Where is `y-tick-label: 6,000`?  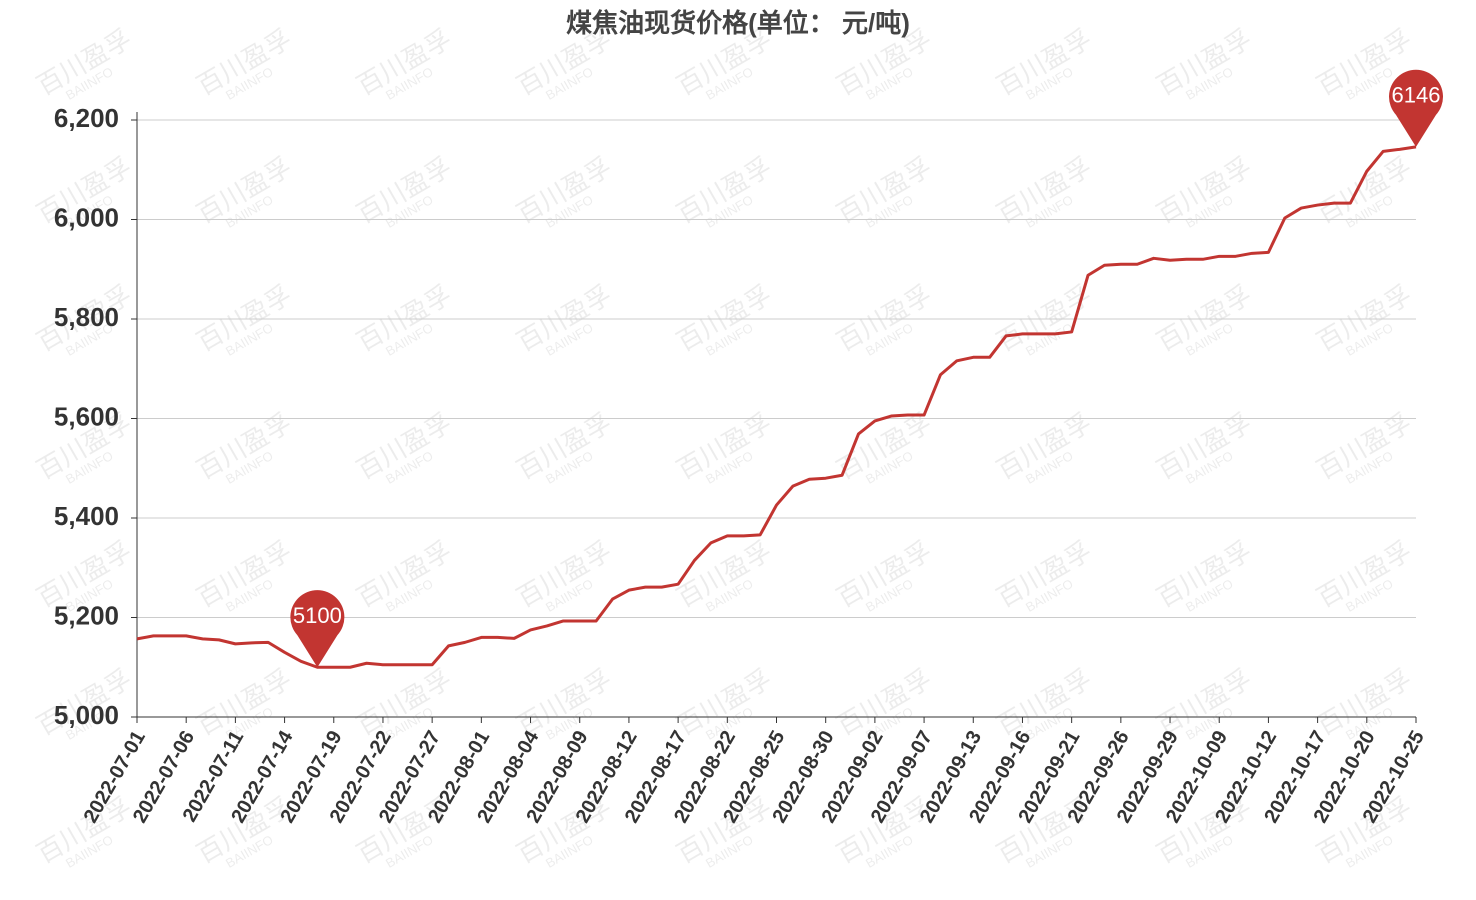 y-tick-label: 6,000 is located at coordinates (86, 217).